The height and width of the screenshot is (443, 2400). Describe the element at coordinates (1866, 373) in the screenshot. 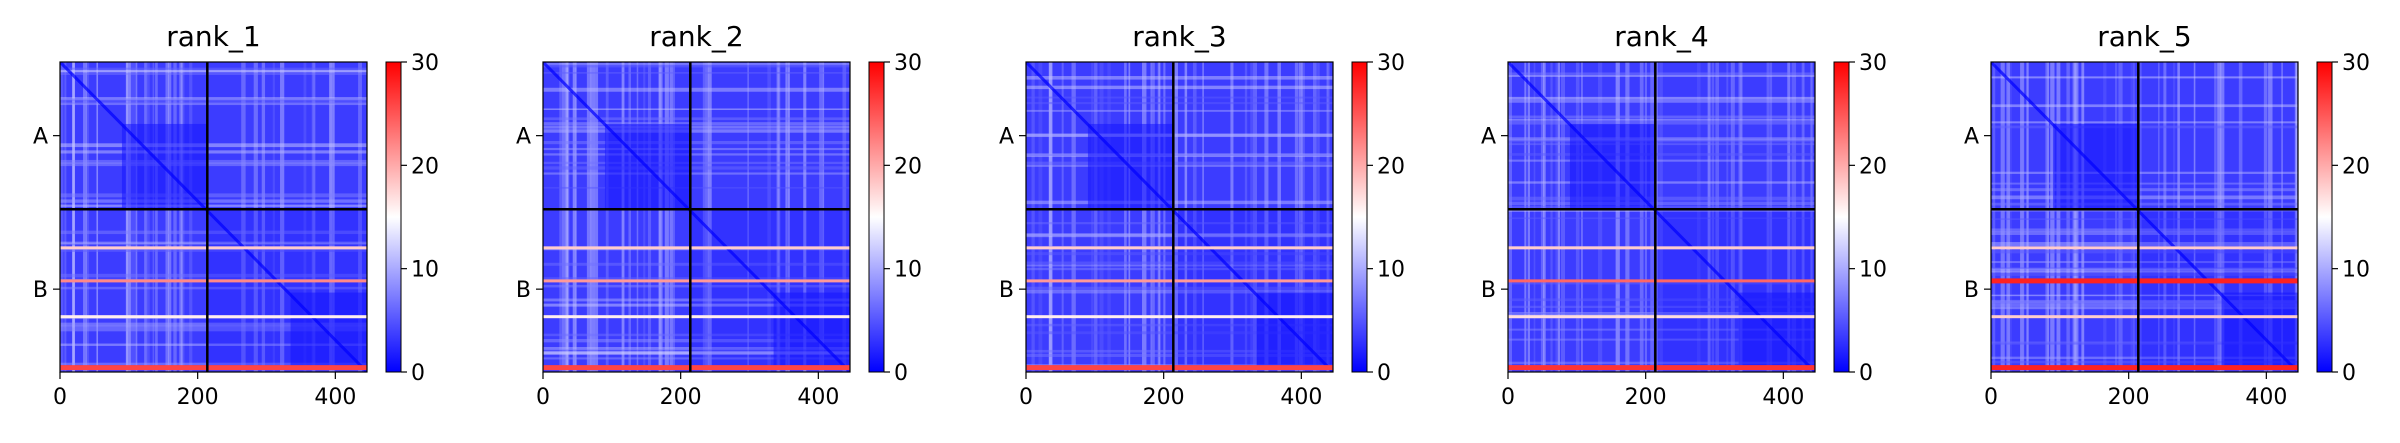

I see `colorbar-tick-label: 0` at that location.